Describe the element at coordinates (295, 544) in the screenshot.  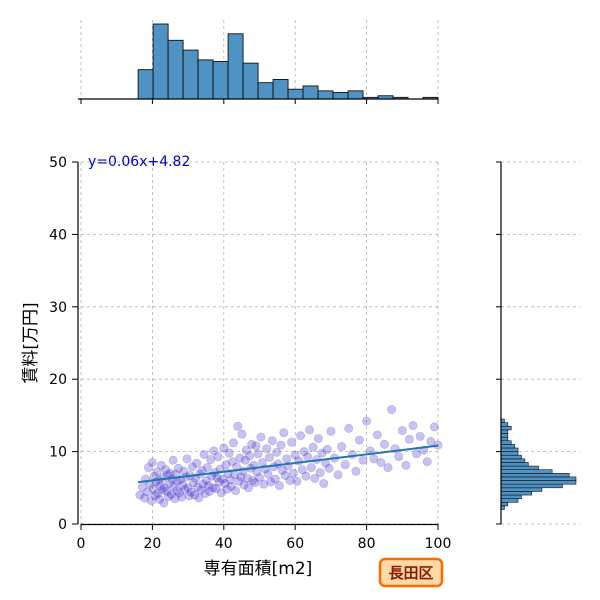
I see `x-tick-label: 60` at that location.